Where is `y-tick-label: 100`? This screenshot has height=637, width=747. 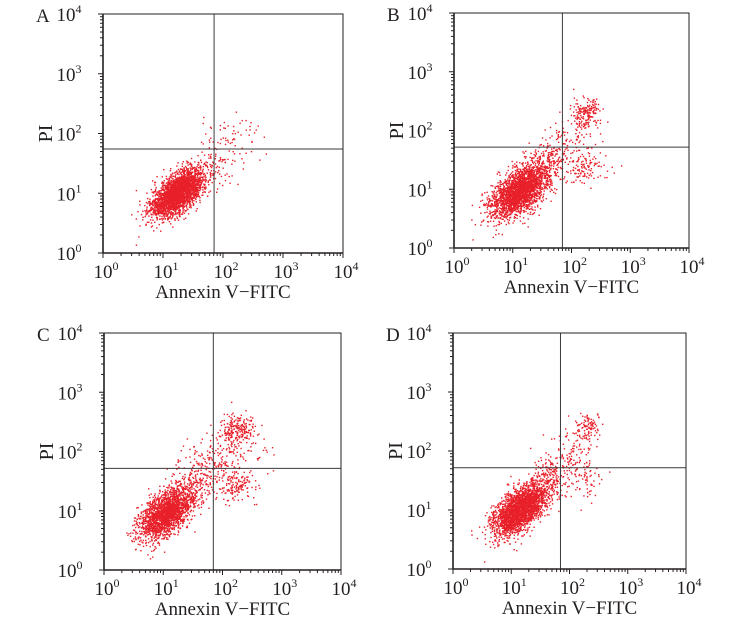
y-tick-label: 100 is located at coordinates (69, 253).